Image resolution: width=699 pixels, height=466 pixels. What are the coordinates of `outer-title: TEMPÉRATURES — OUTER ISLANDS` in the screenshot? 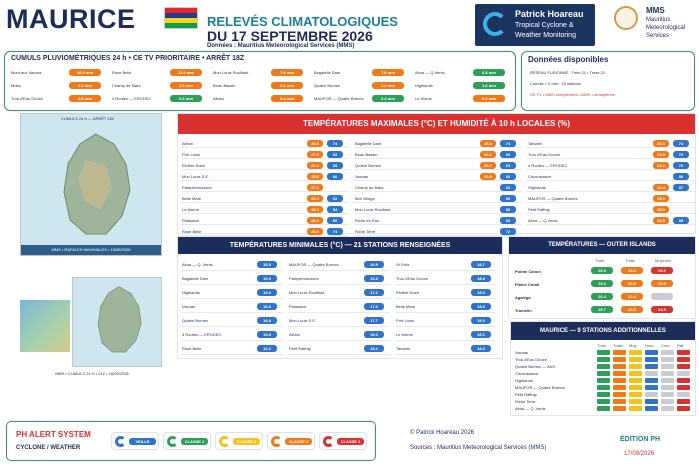 It's located at (602, 245).